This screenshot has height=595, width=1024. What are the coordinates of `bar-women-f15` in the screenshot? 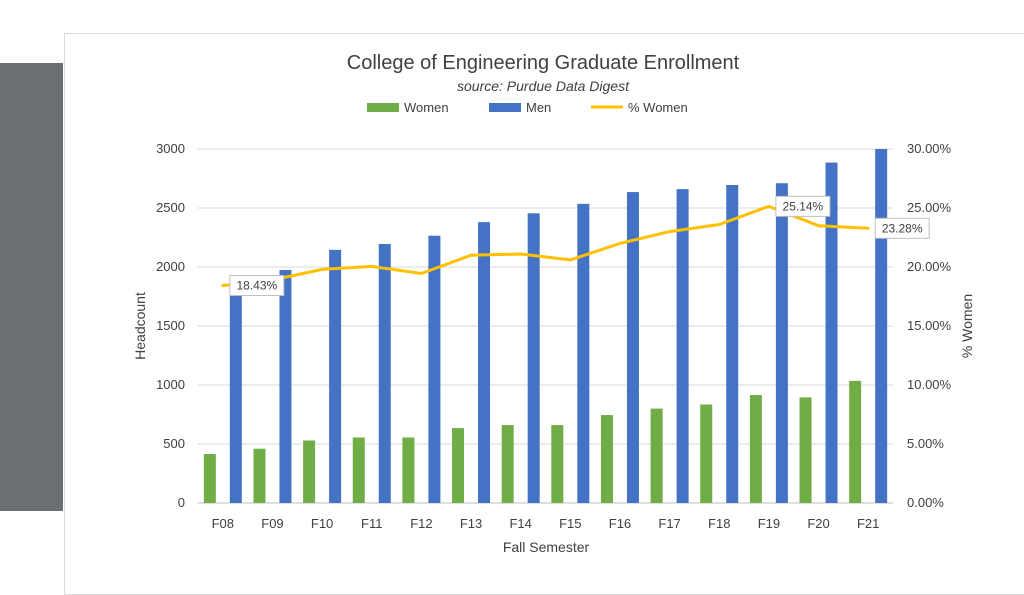 It's located at (557, 464).